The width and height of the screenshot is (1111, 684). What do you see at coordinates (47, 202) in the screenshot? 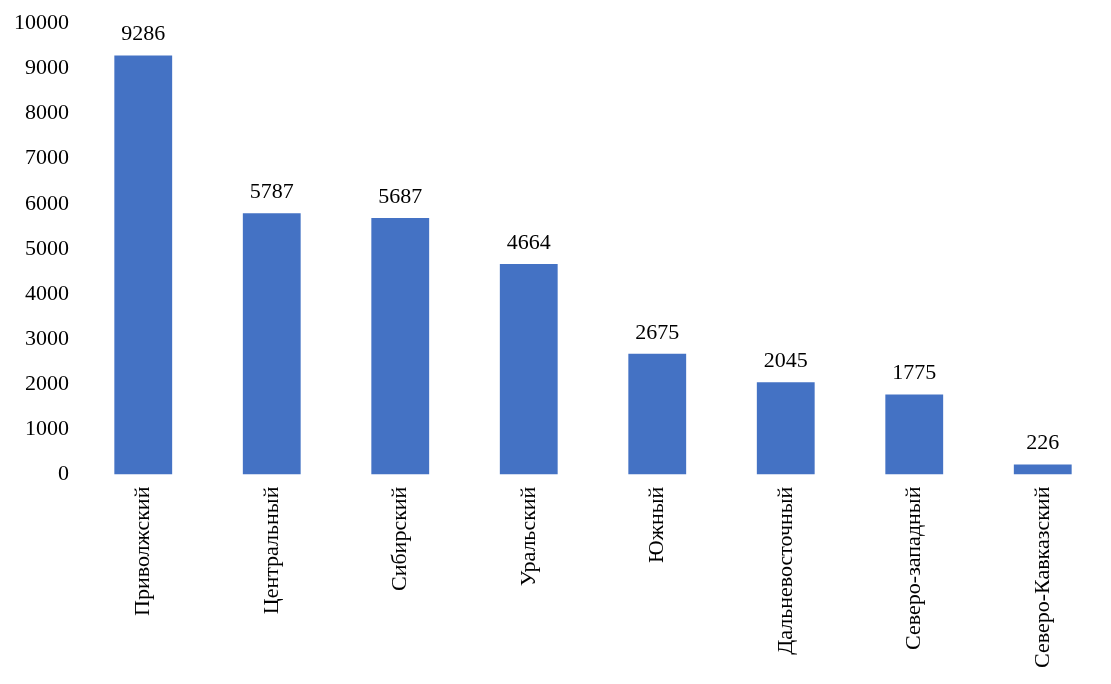
I see `y-tick-label: 6000` at bounding box center [47, 202].